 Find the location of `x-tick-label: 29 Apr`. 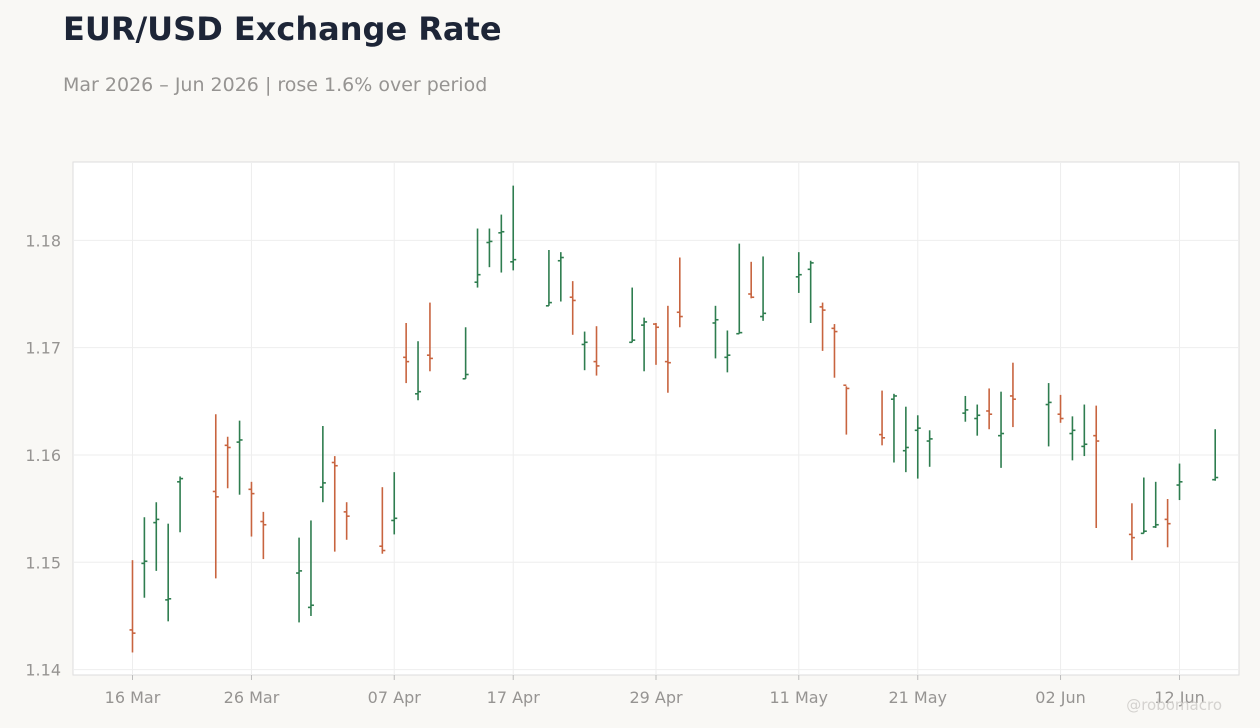

x-tick-label: 29 Apr is located at coordinates (656, 697).